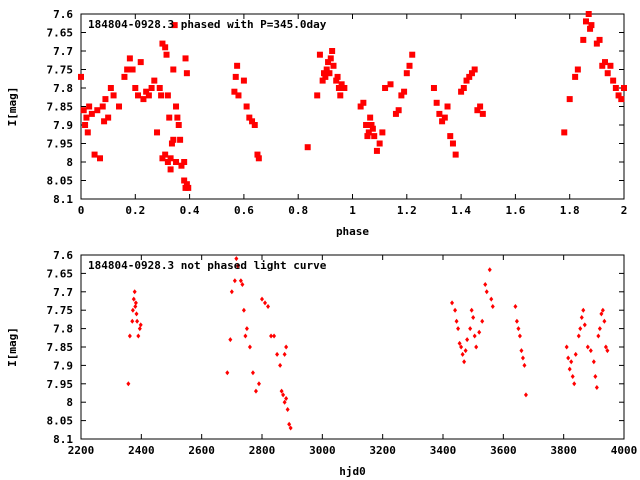 The width and height of the screenshot is (640, 480). I want to click on y-tick-label: 7.95, so click(60, 144).